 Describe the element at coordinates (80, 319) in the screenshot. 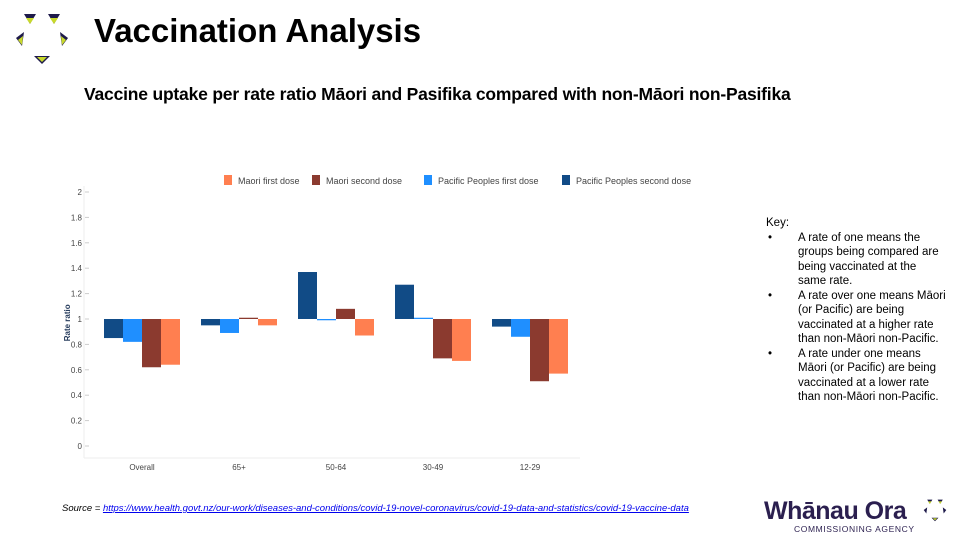

I see `y-tick-label: 1` at that location.